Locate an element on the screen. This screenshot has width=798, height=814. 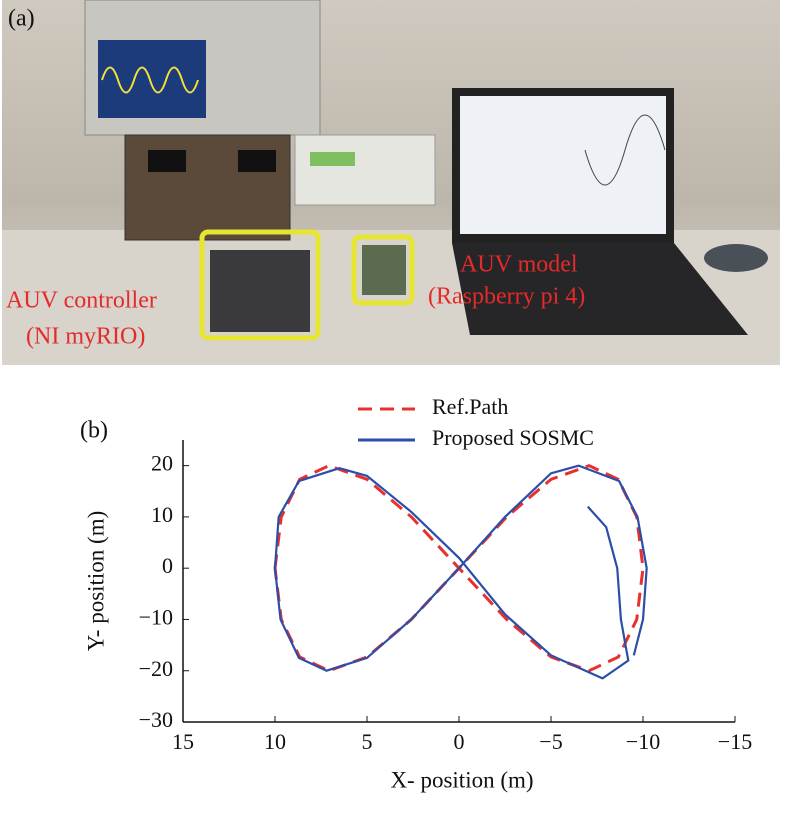
y-tick-label: 20 is located at coordinates (162, 463).